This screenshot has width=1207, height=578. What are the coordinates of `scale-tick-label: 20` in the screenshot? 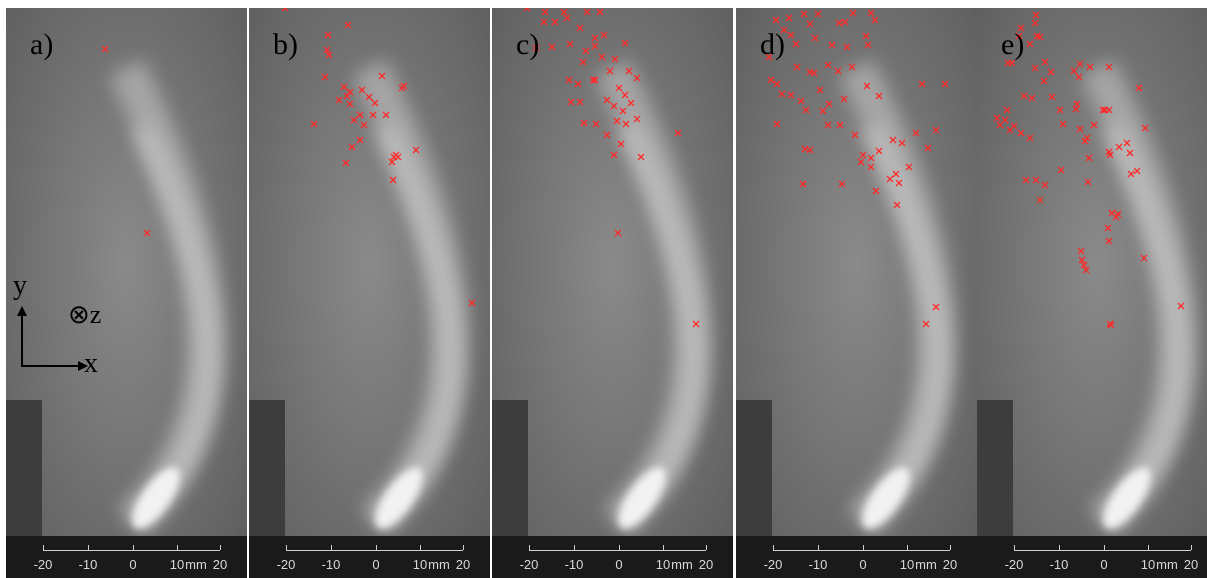 It's located at (706, 564).